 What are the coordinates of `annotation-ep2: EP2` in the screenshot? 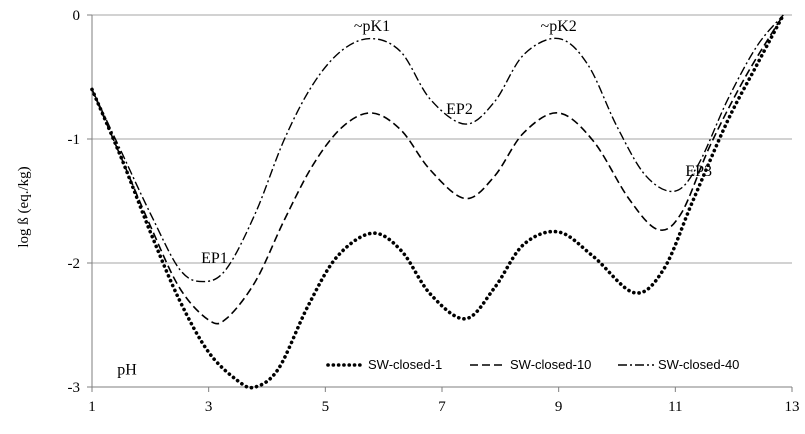 It's located at (459, 109).